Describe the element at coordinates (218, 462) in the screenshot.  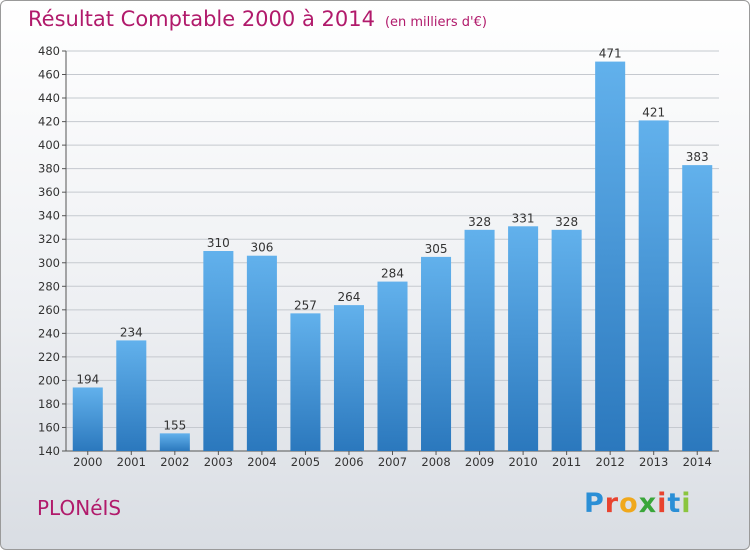
I see `x-tick-label: 2003` at that location.